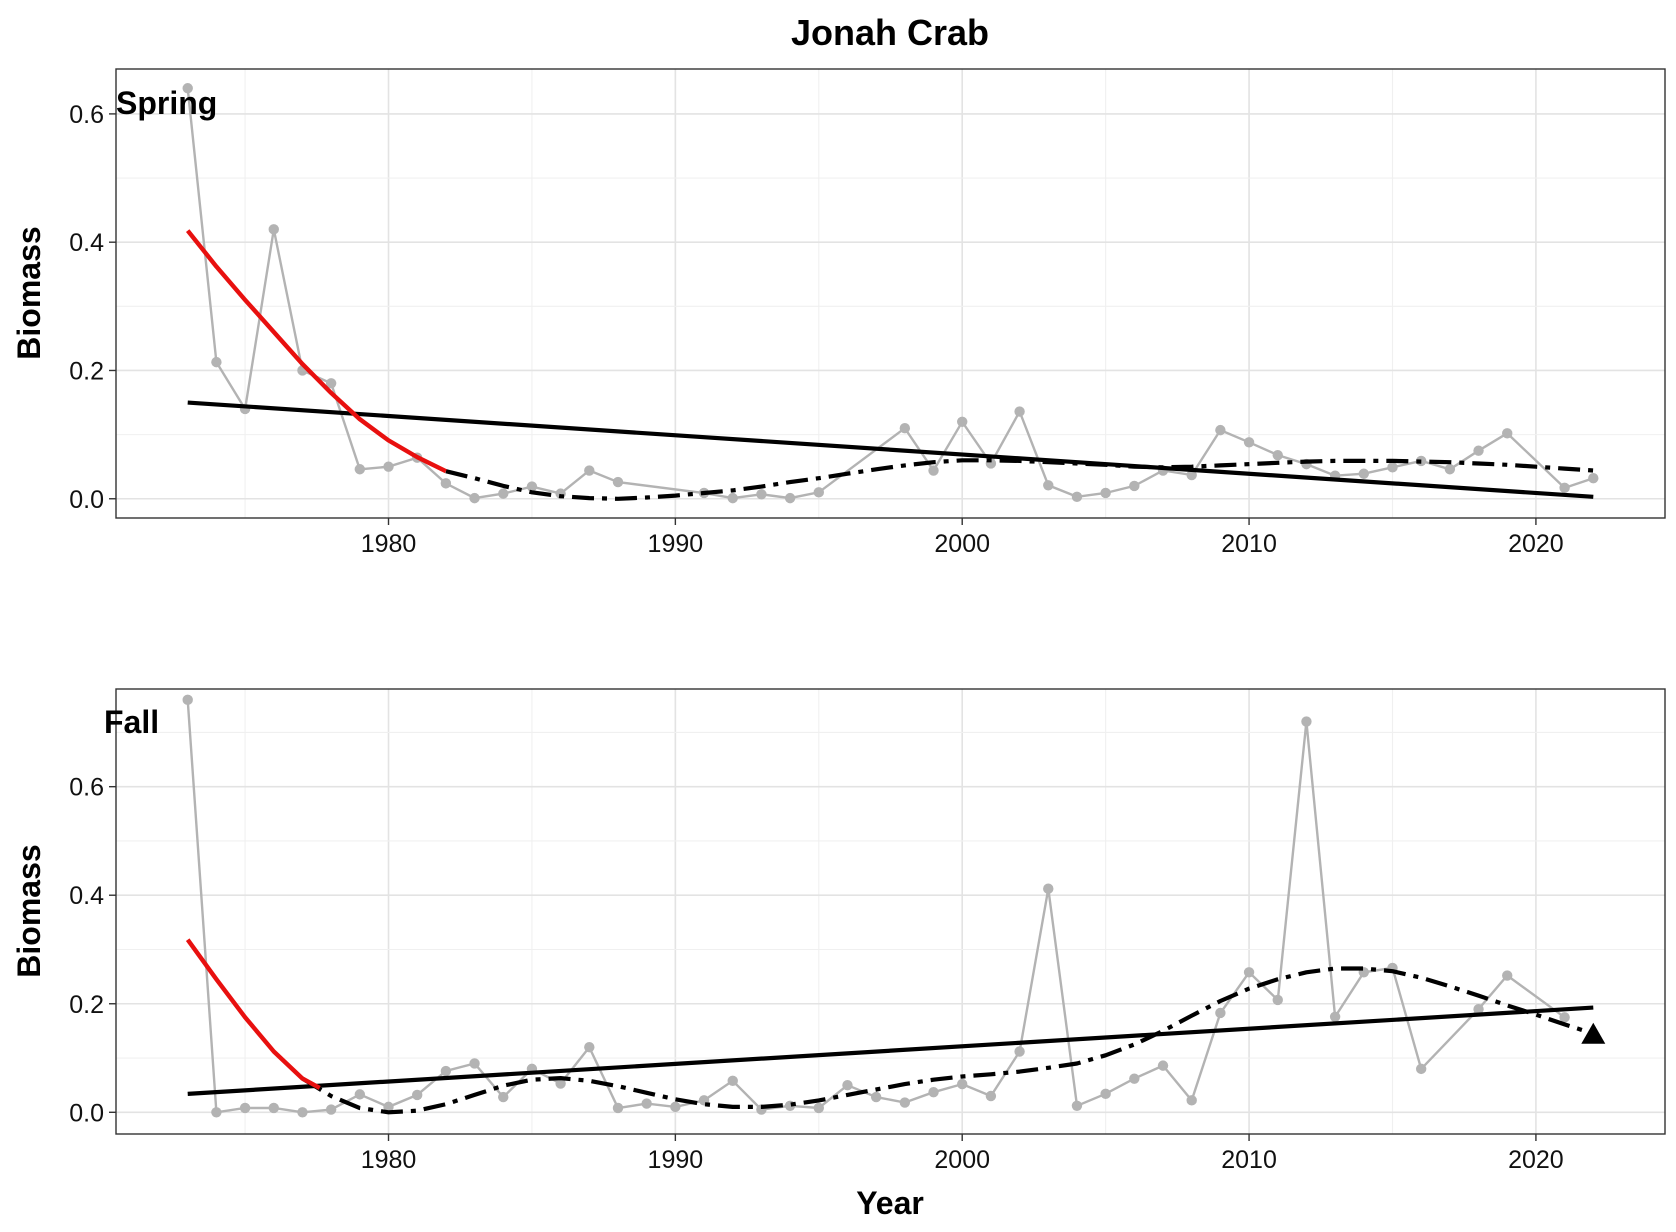 This screenshot has width=1676, height=1232. Describe the element at coordinates (1536, 1160) in the screenshot. I see `x-tick-label: 2020` at that location.